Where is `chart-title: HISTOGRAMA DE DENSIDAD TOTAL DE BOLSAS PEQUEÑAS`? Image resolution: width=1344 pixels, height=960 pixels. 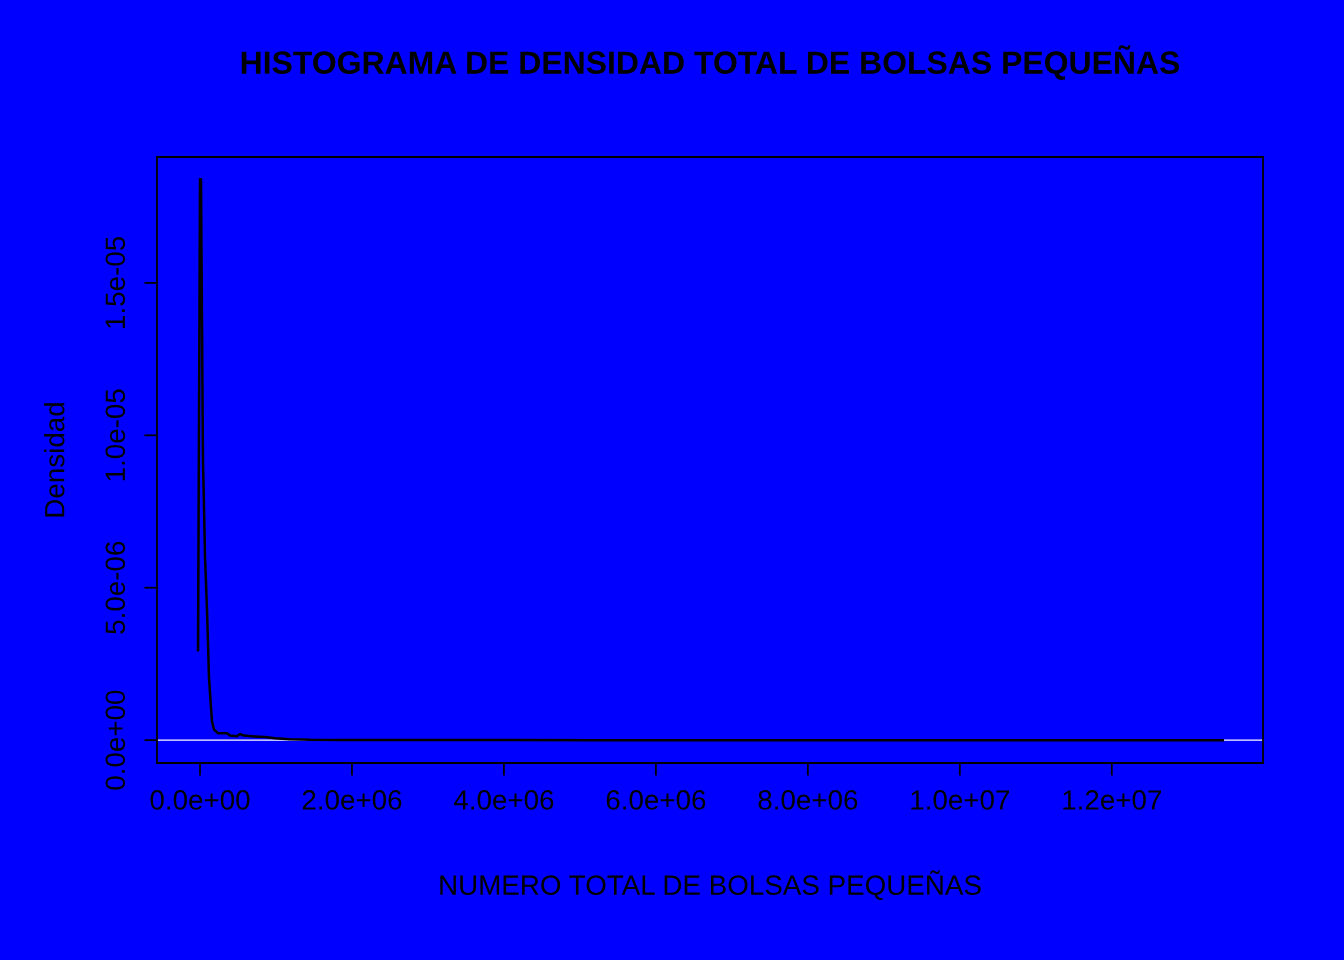
chart-title: HISTOGRAMA DE DENSIDAD TOTAL DE BOLSAS PEQUEÑAS is located at coordinates (710, 62).